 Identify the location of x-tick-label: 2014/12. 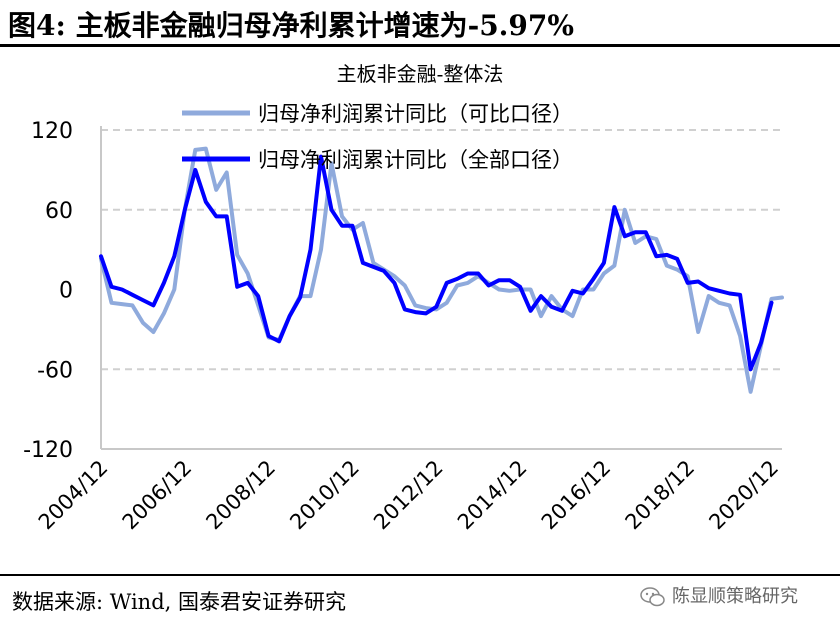
(492, 495).